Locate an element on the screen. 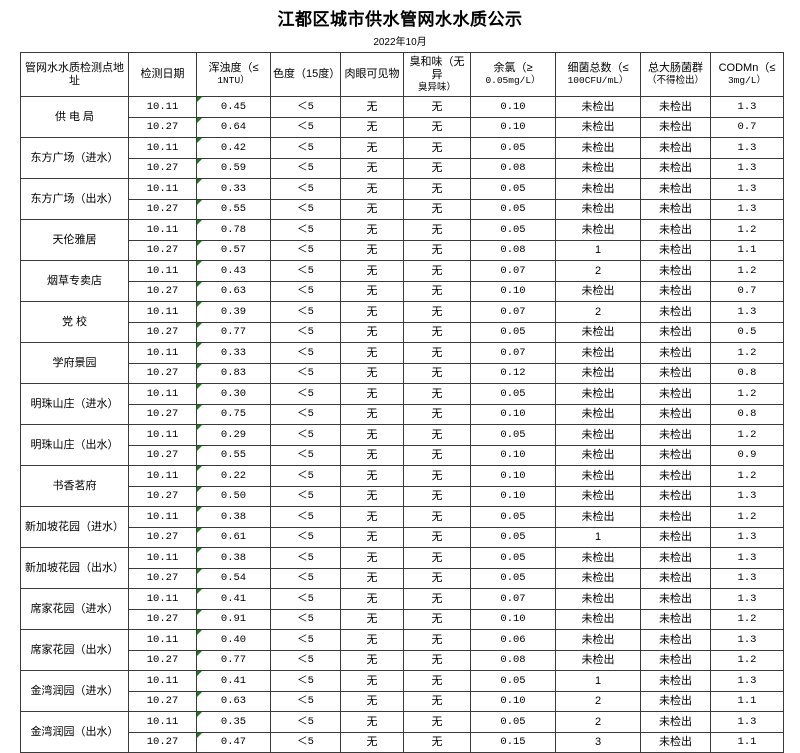 The height and width of the screenshot is (753, 800). table-row: 明珠山庄（出水） 10.11 0.29 ＜5 无无 0.05 未检出 未检出 1.2 is located at coordinates (402, 445).